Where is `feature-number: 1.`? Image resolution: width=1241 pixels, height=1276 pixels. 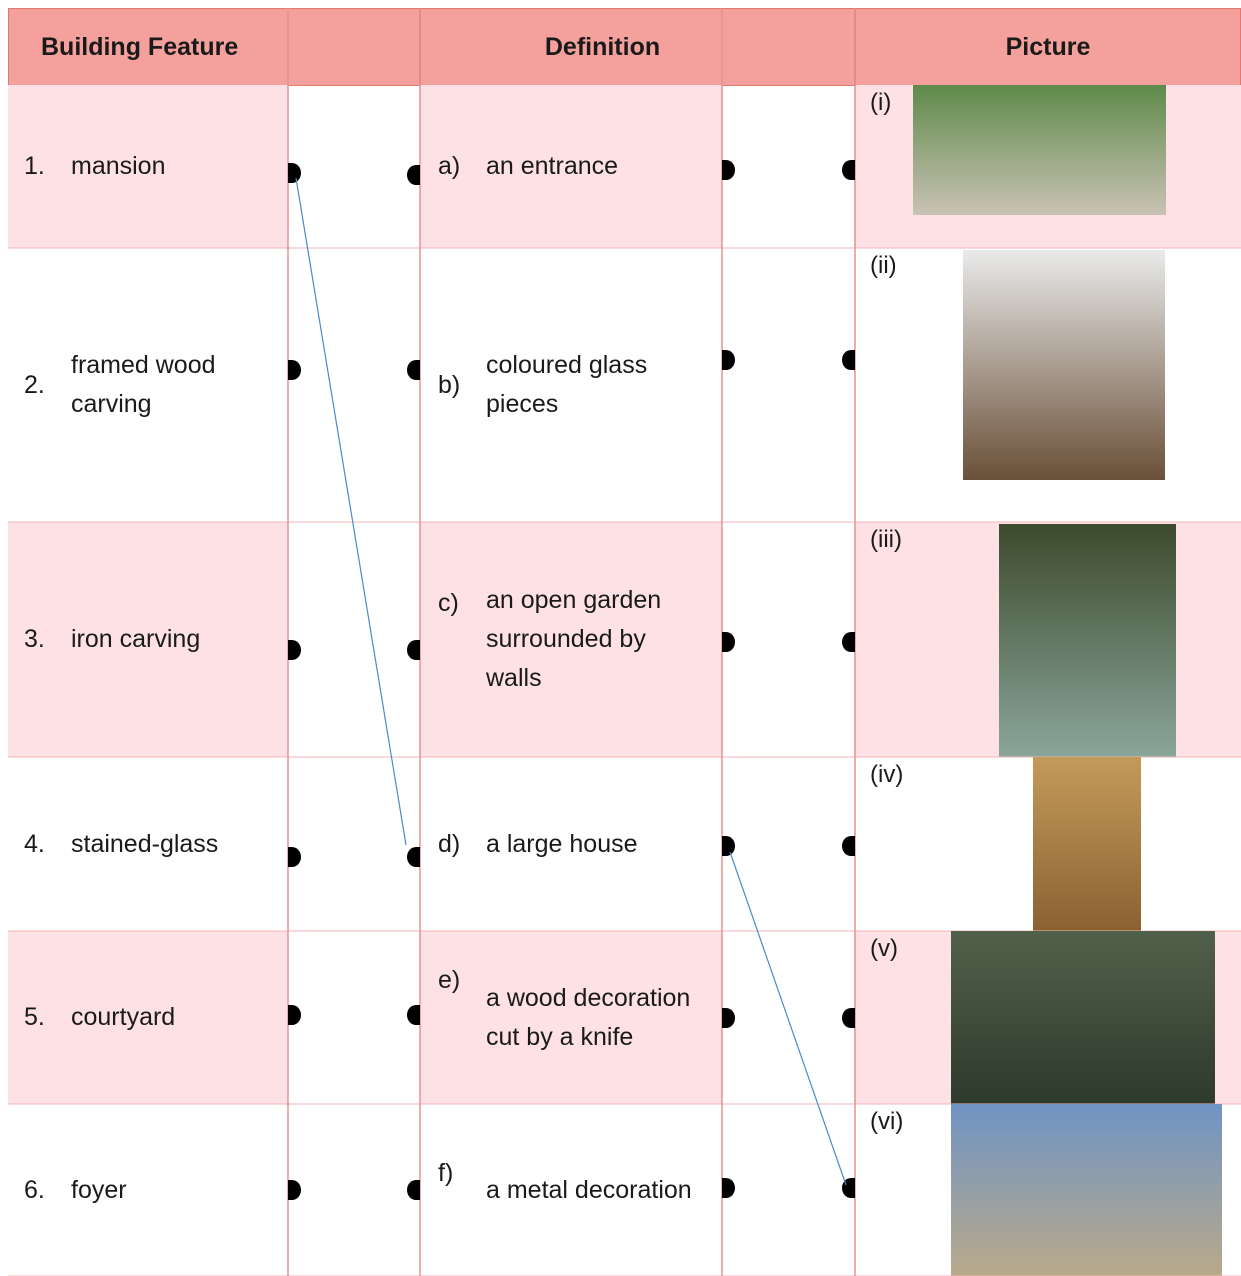 feature-number: 1. is located at coordinates (34, 166).